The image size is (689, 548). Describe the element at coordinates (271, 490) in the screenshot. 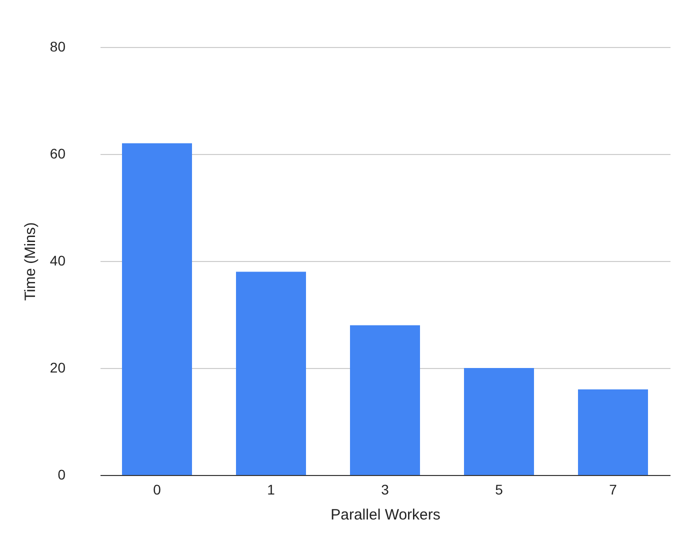

I see `x-tick-label: 1` at that location.